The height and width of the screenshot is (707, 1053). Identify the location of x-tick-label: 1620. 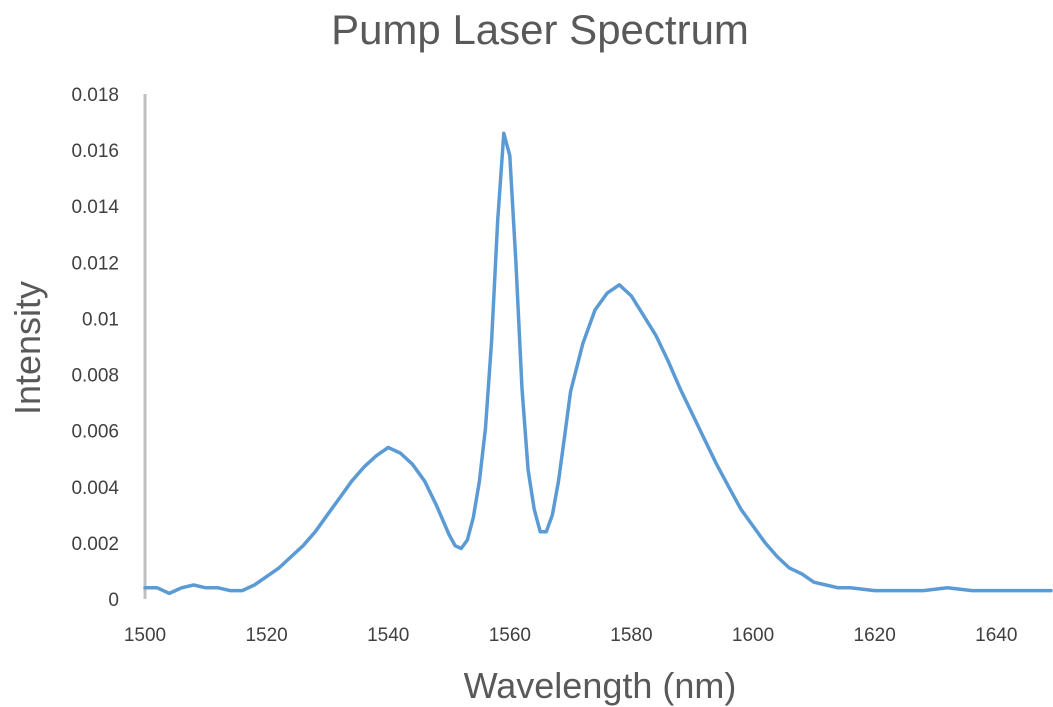
(875, 635).